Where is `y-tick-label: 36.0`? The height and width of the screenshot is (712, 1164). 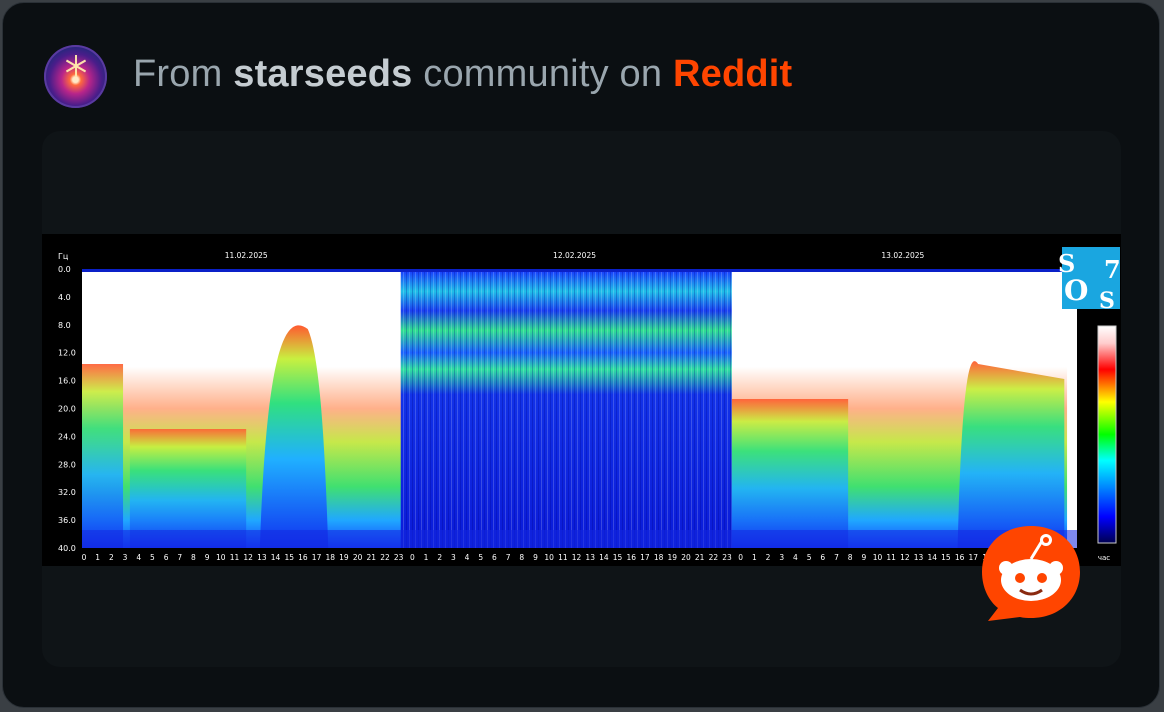
y-tick-label: 36.0 is located at coordinates (67, 520).